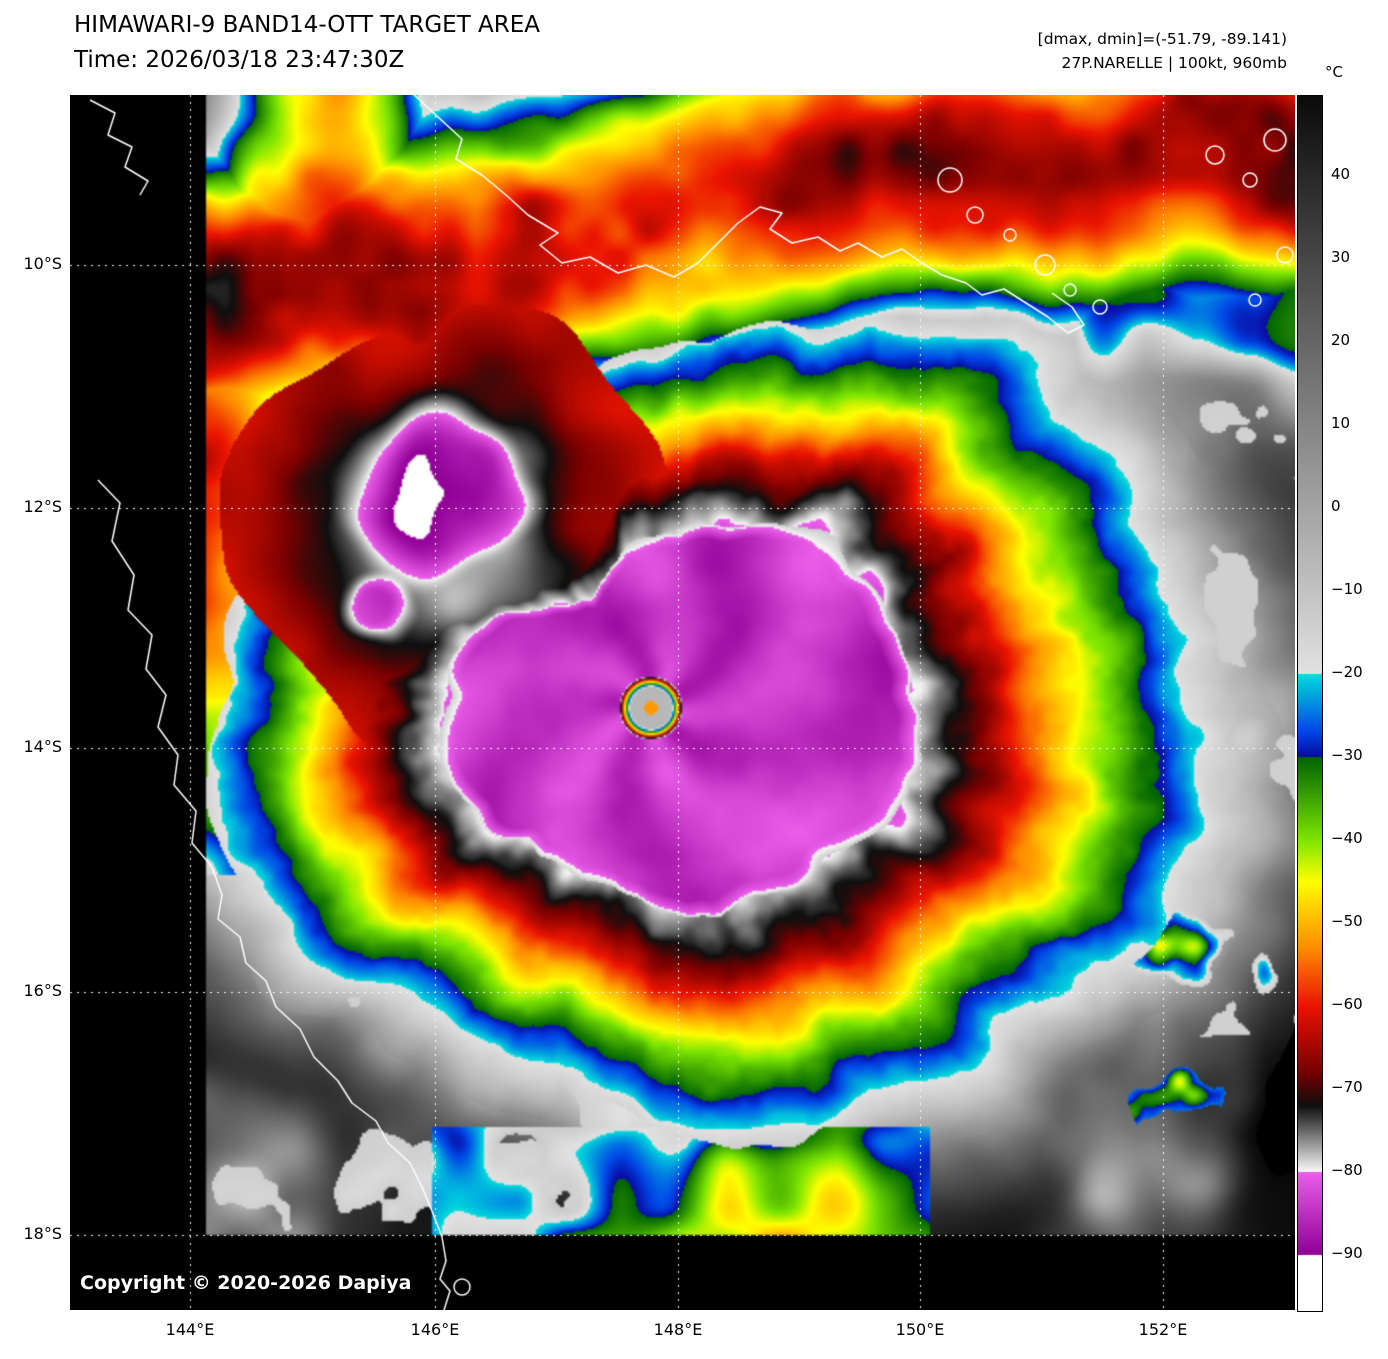 Image resolution: width=1388 pixels, height=1359 pixels. Describe the element at coordinates (1341, 256) in the screenshot. I see `colorbar-tick-label: 30` at that location.